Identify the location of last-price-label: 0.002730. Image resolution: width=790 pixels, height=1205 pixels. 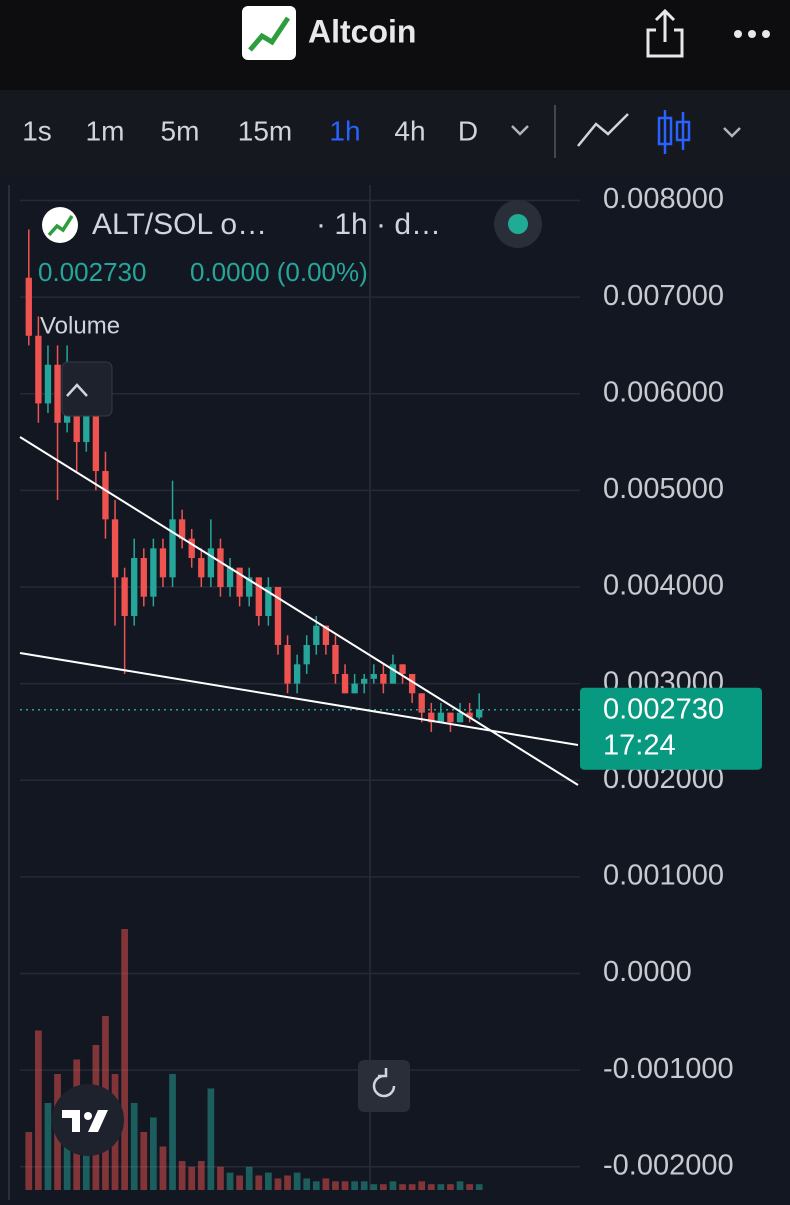
(663, 709).